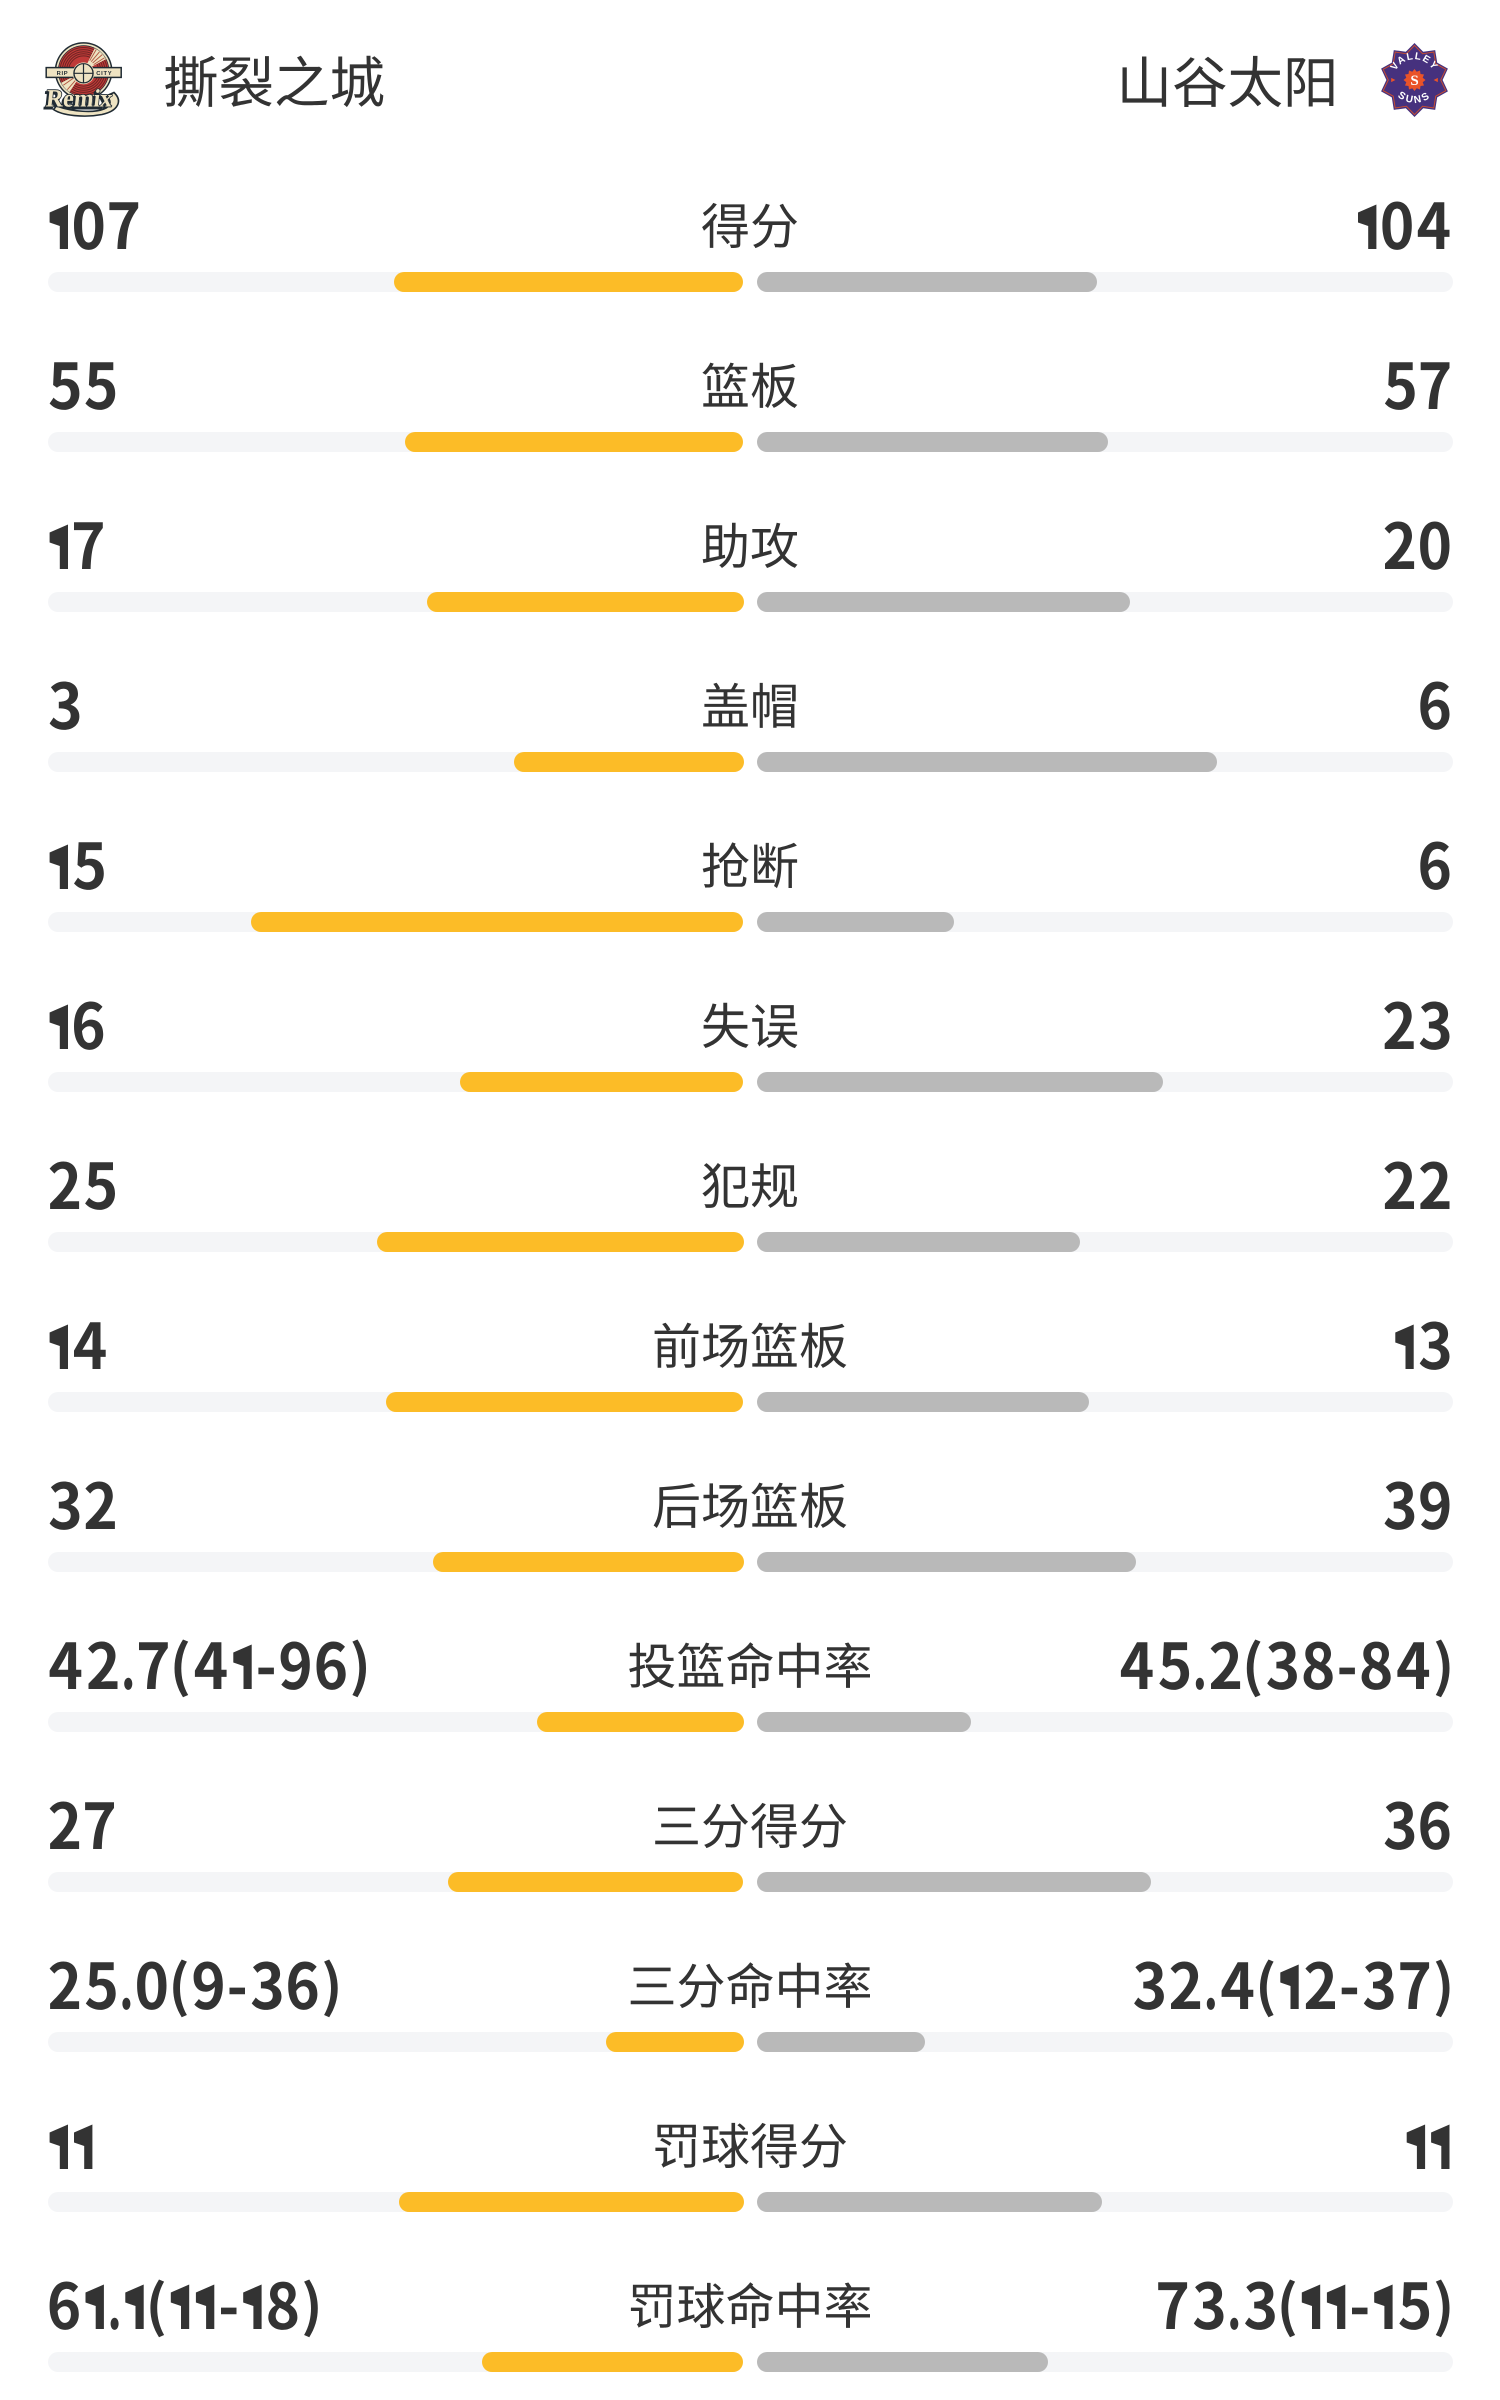 Image resolution: width=1500 pixels, height=2400 pixels. What do you see at coordinates (79, 99) in the screenshot?
I see `svg-text: Remix` at bounding box center [79, 99].